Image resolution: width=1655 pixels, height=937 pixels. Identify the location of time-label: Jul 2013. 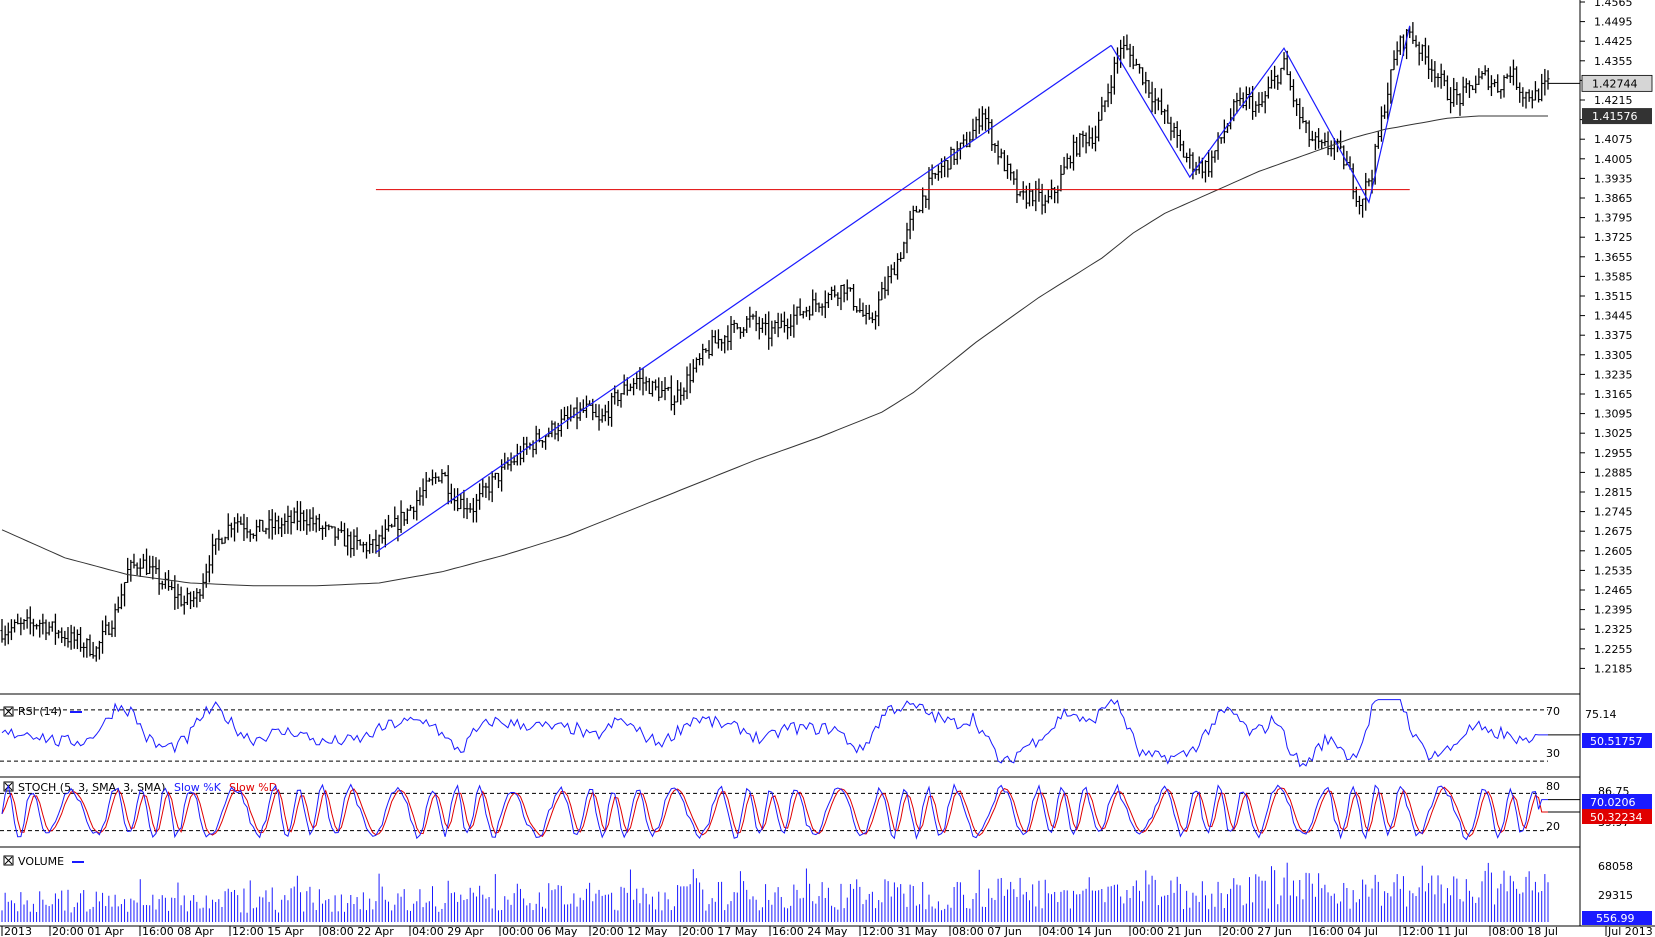
(1630, 931).